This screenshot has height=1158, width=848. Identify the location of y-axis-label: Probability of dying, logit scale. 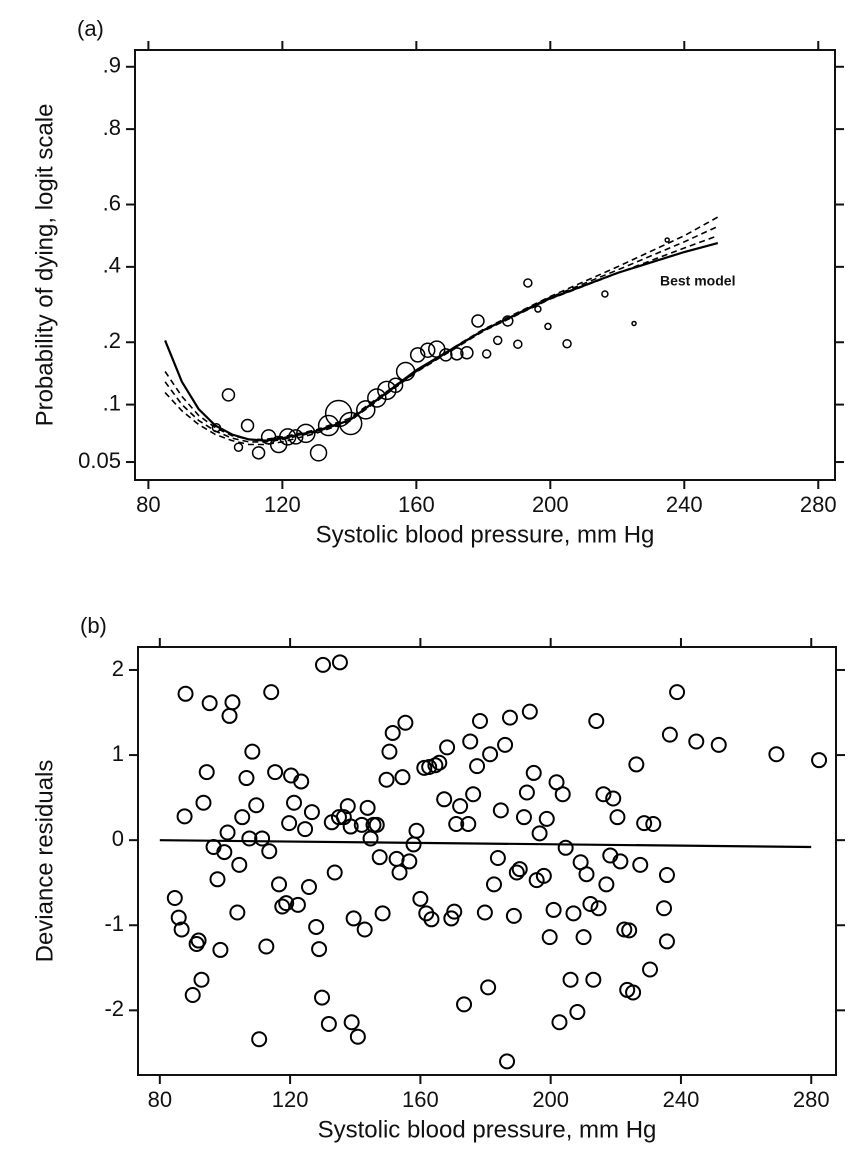
(44, 265).